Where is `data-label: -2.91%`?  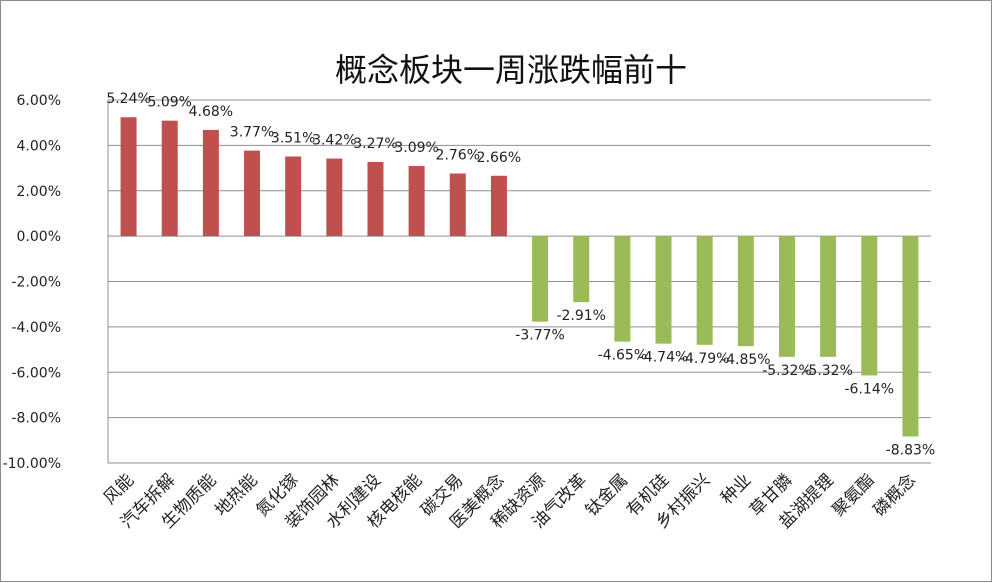
data-label: -2.91% is located at coordinates (581, 316).